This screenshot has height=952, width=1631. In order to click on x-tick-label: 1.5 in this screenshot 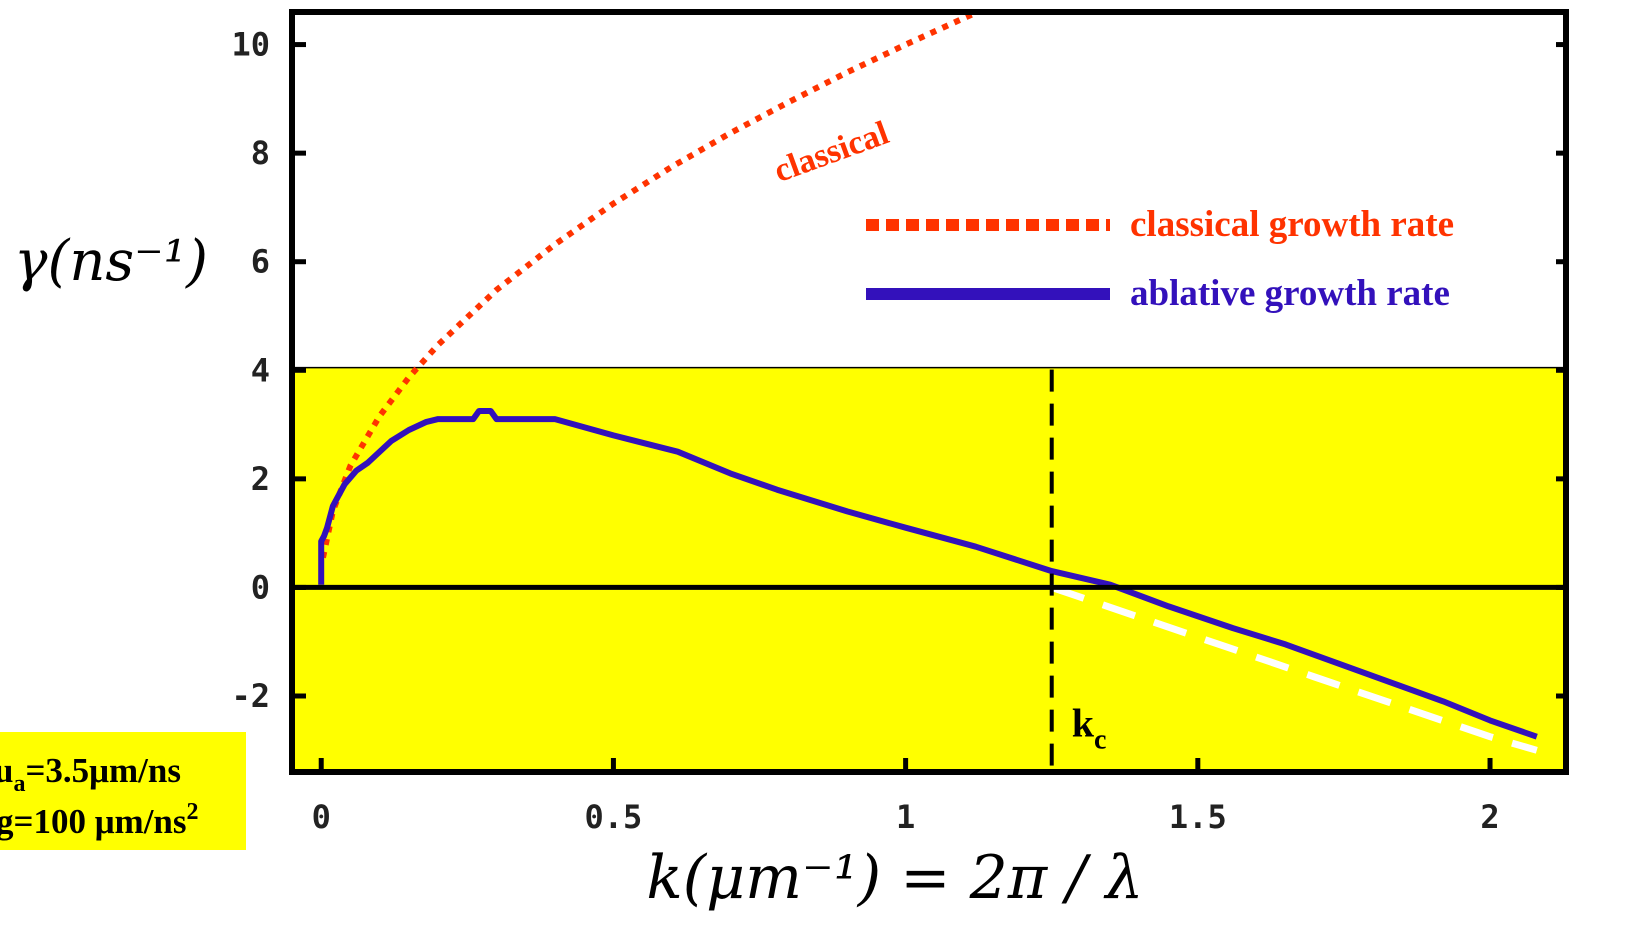, I will do `click(1198, 817)`.